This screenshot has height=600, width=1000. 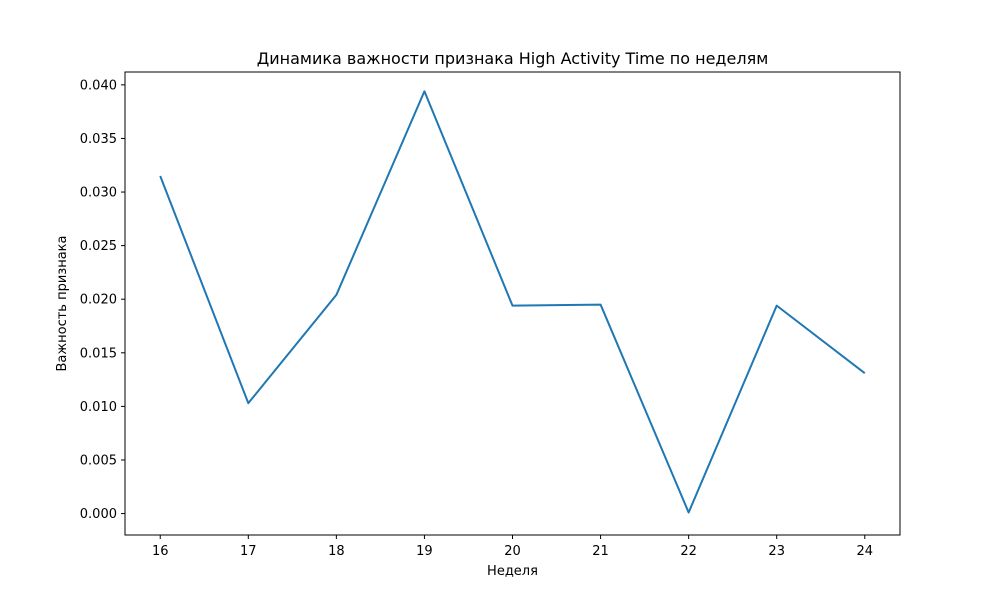 What do you see at coordinates (864, 551) in the screenshot?
I see `x-tick-label: 24` at bounding box center [864, 551].